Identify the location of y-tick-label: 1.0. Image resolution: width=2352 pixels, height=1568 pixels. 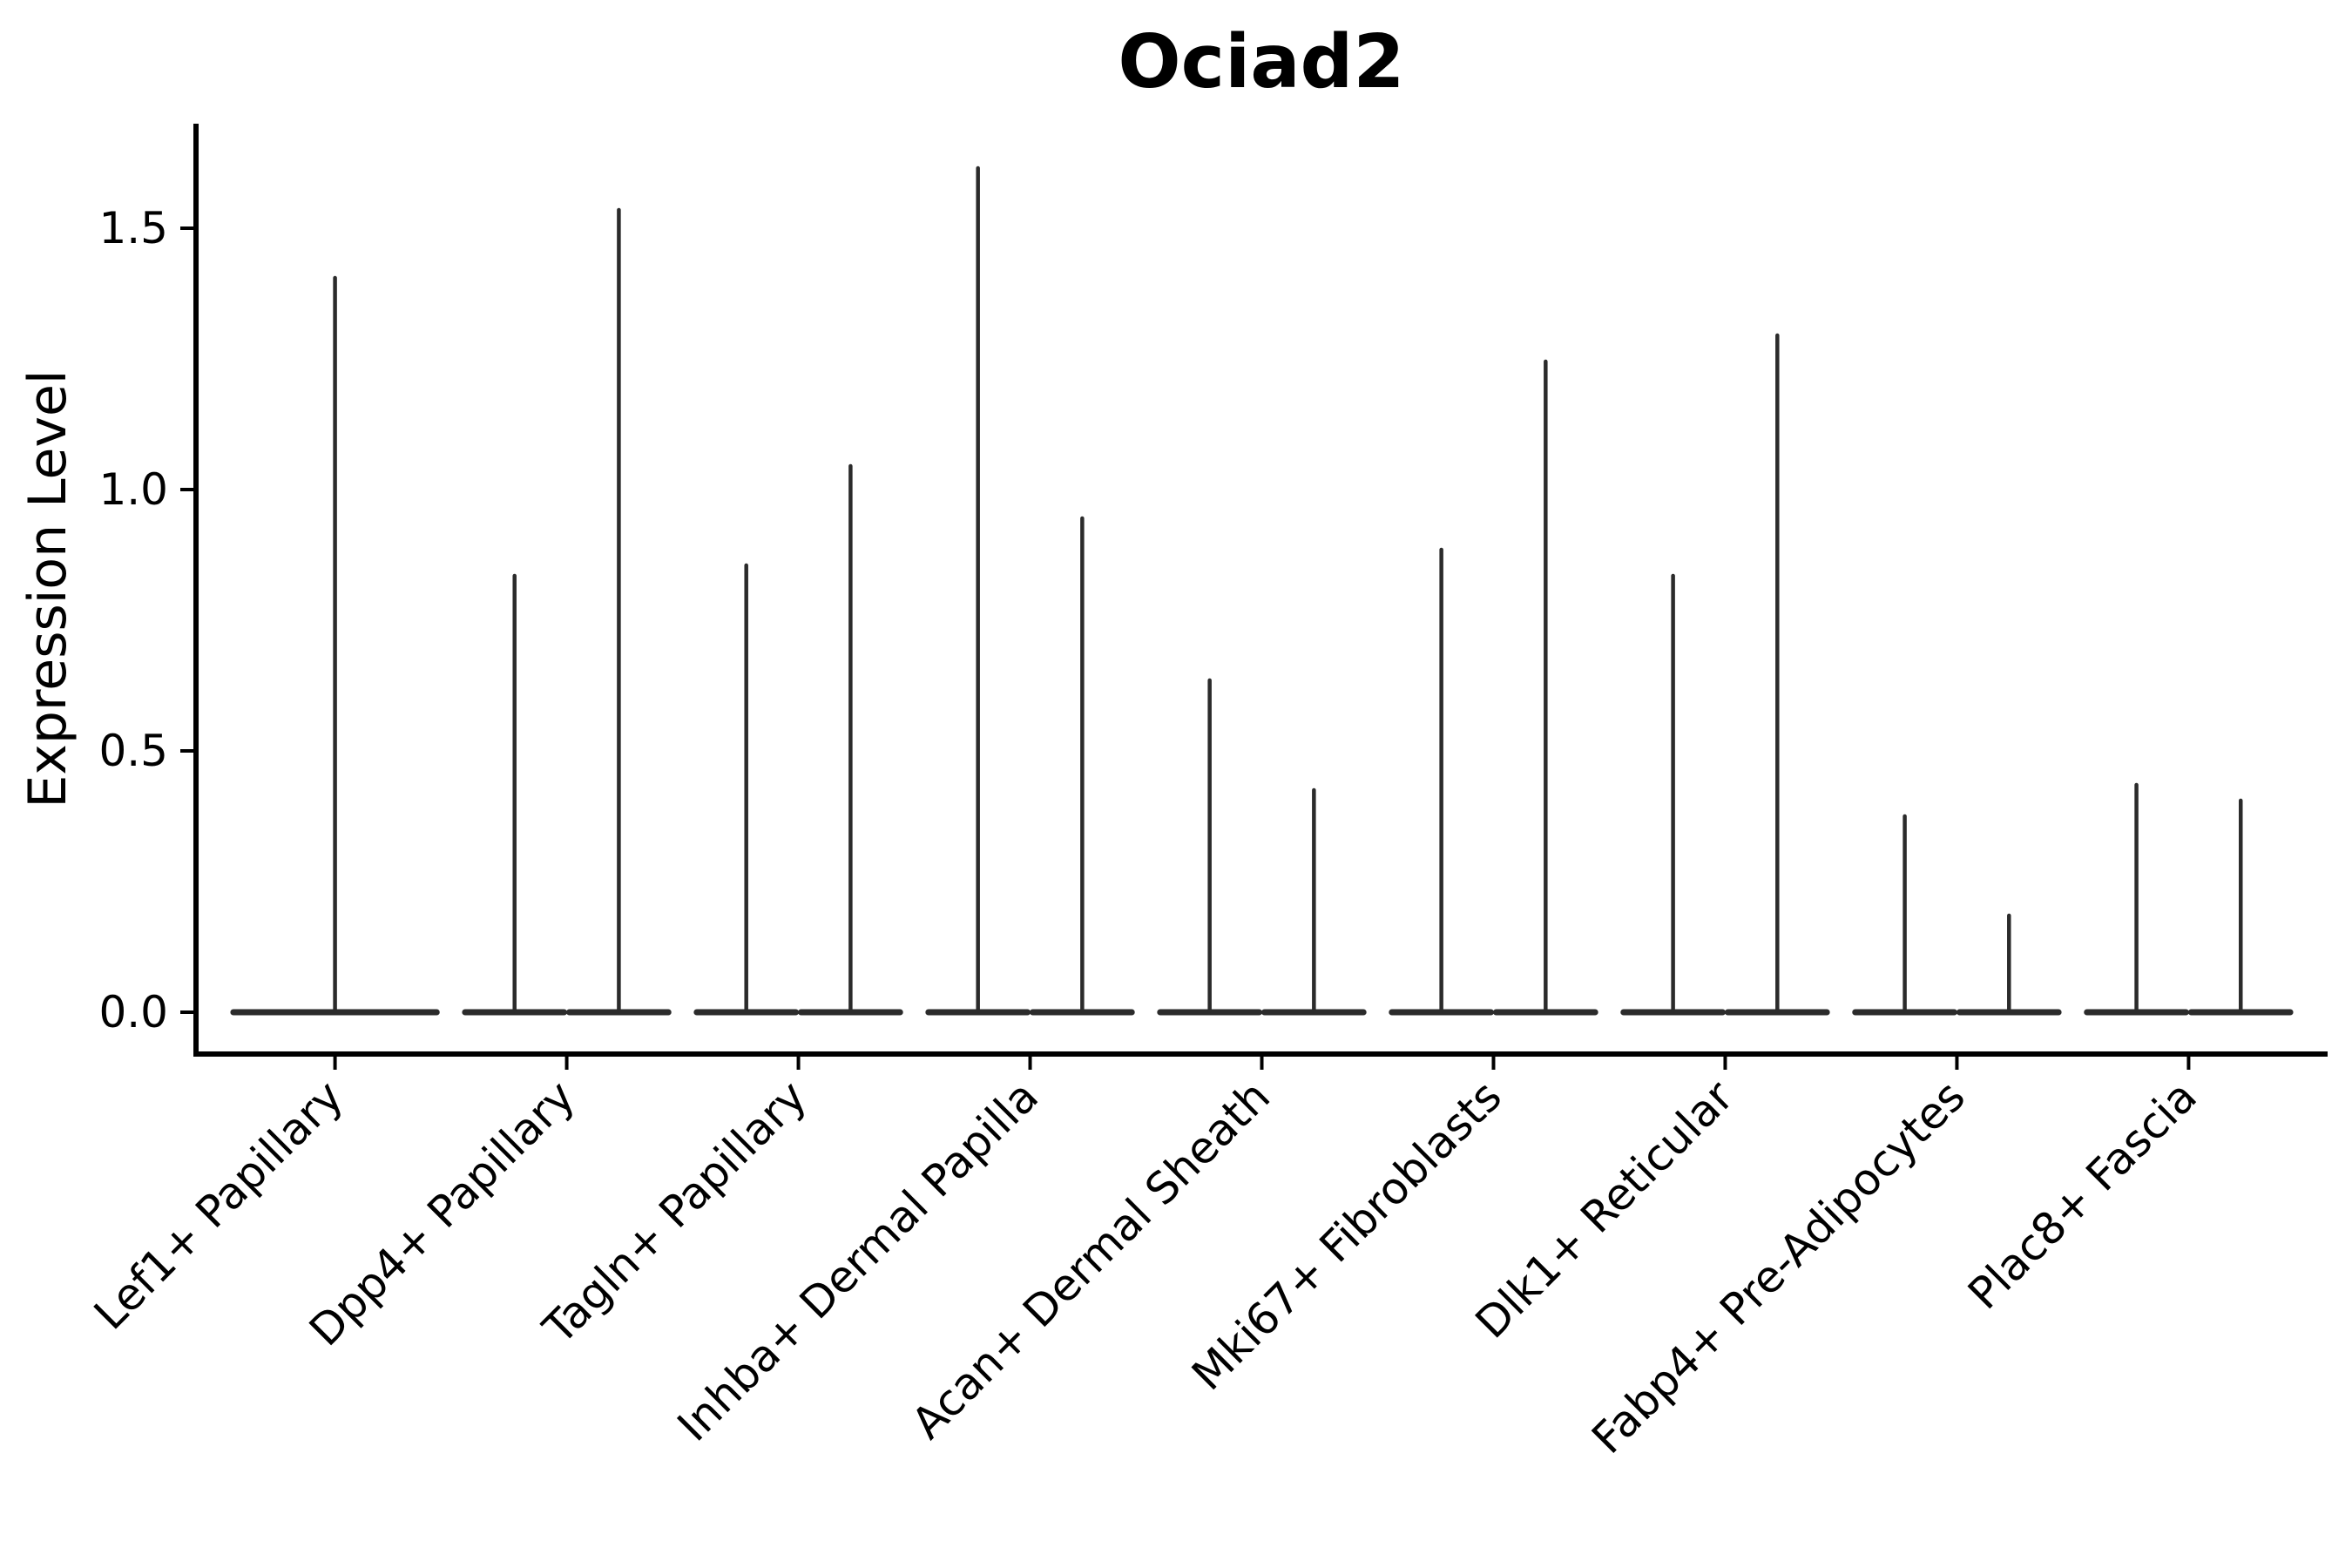
(133, 490).